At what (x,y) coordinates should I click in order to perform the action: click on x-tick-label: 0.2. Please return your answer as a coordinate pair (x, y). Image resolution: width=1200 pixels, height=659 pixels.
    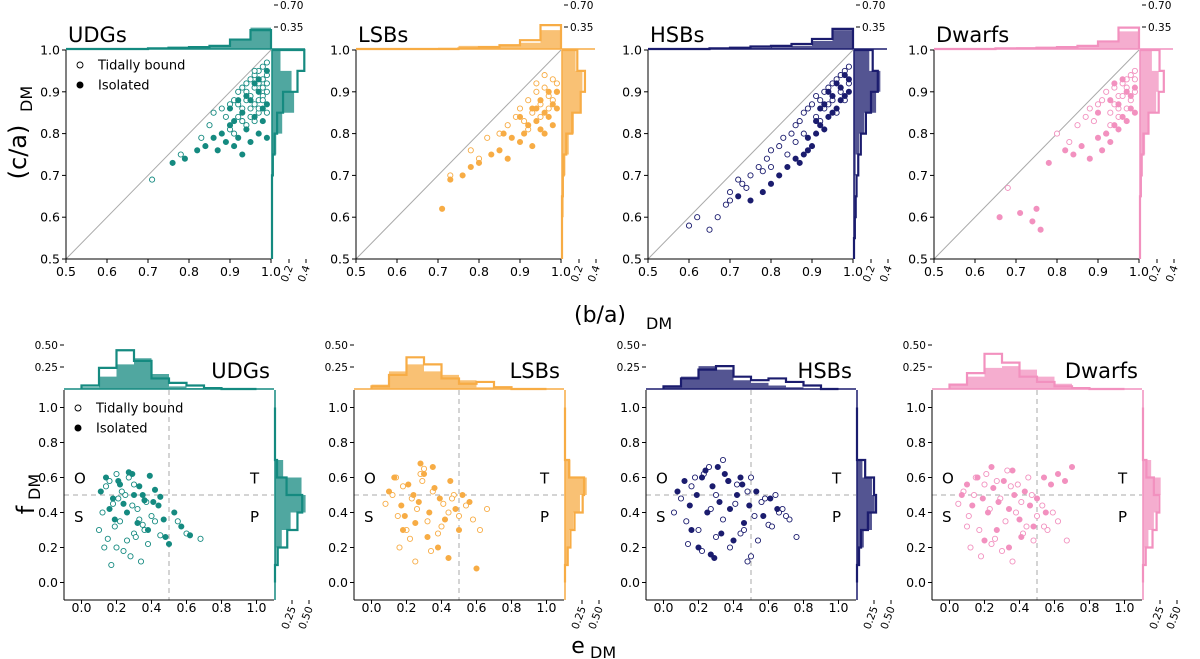
    Looking at the image, I should click on (117, 607).